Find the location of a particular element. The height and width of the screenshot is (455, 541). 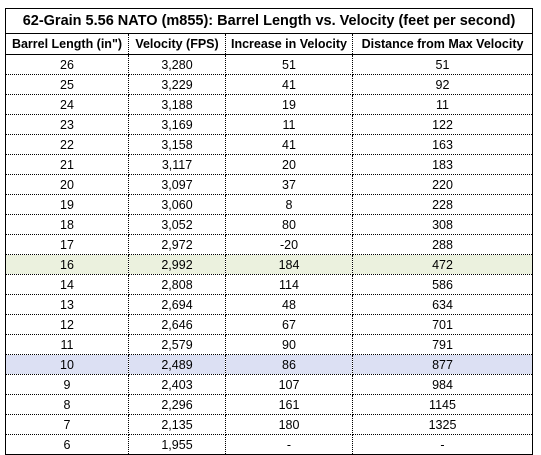

table-cell: 161 is located at coordinates (289, 404).